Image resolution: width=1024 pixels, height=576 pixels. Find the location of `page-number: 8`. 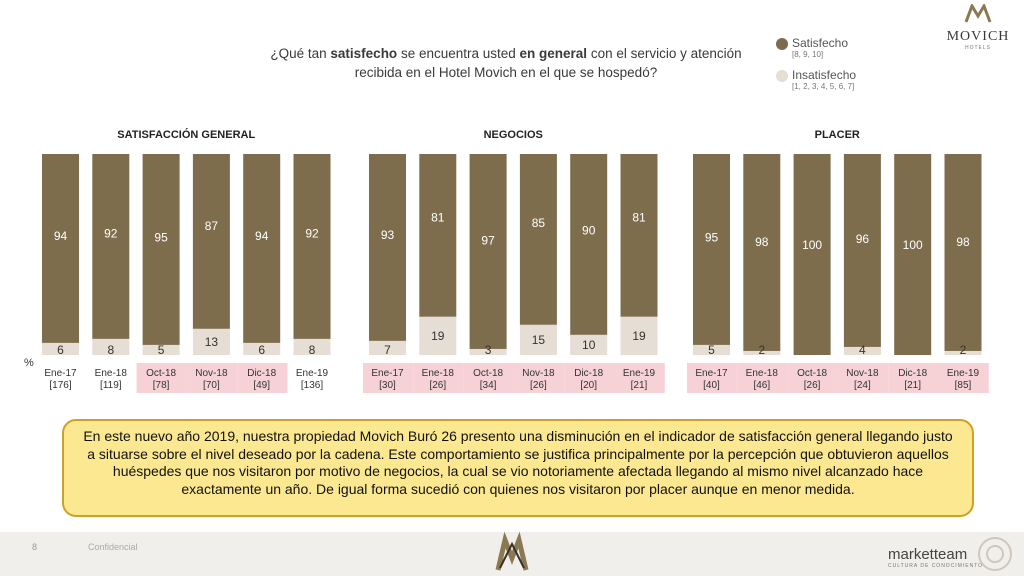

page-number: 8 is located at coordinates (35, 547).